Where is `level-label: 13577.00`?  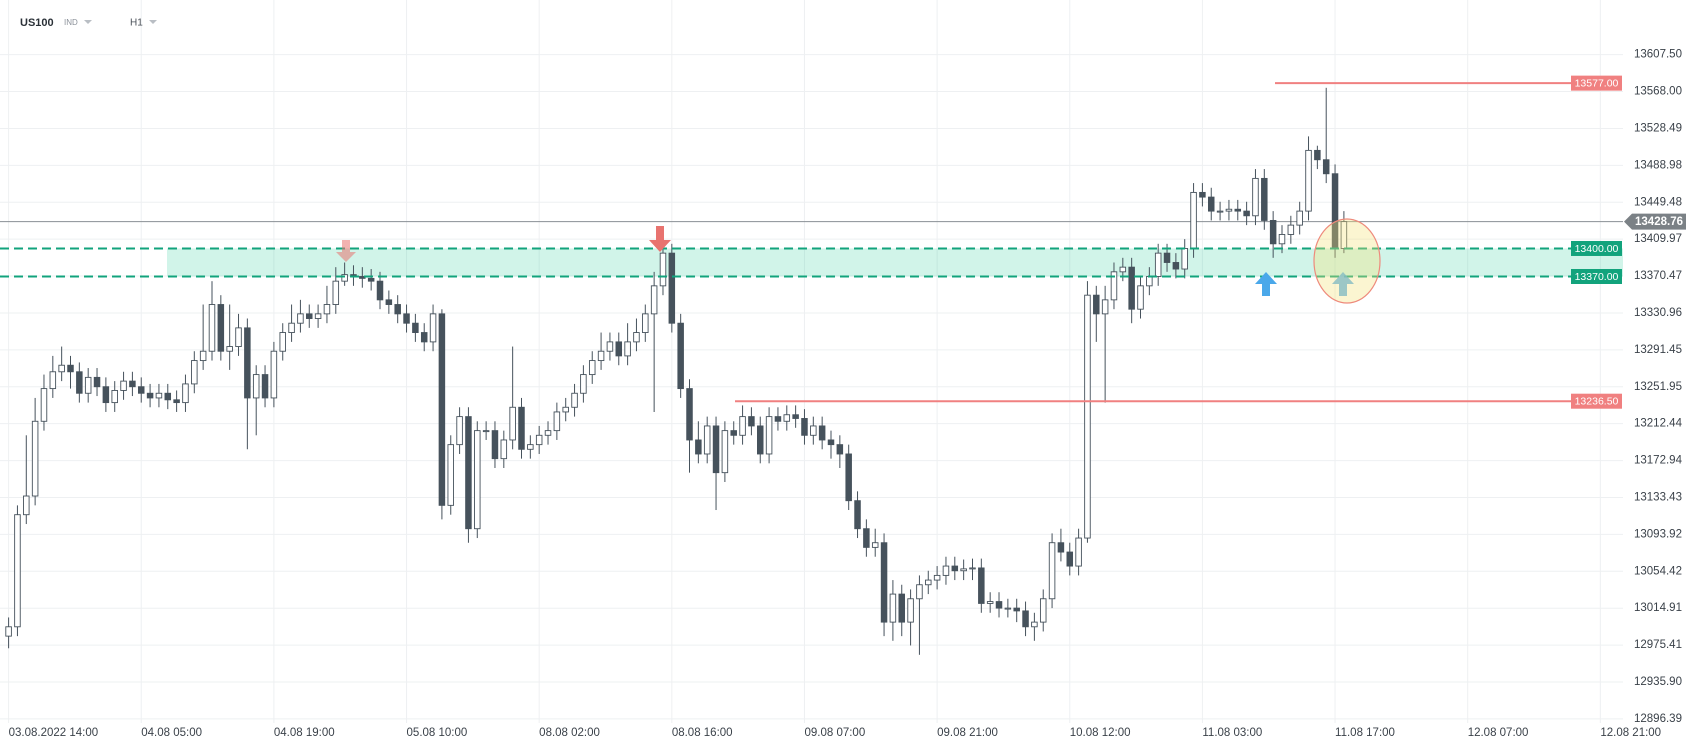 level-label: 13577.00 is located at coordinates (1597, 83).